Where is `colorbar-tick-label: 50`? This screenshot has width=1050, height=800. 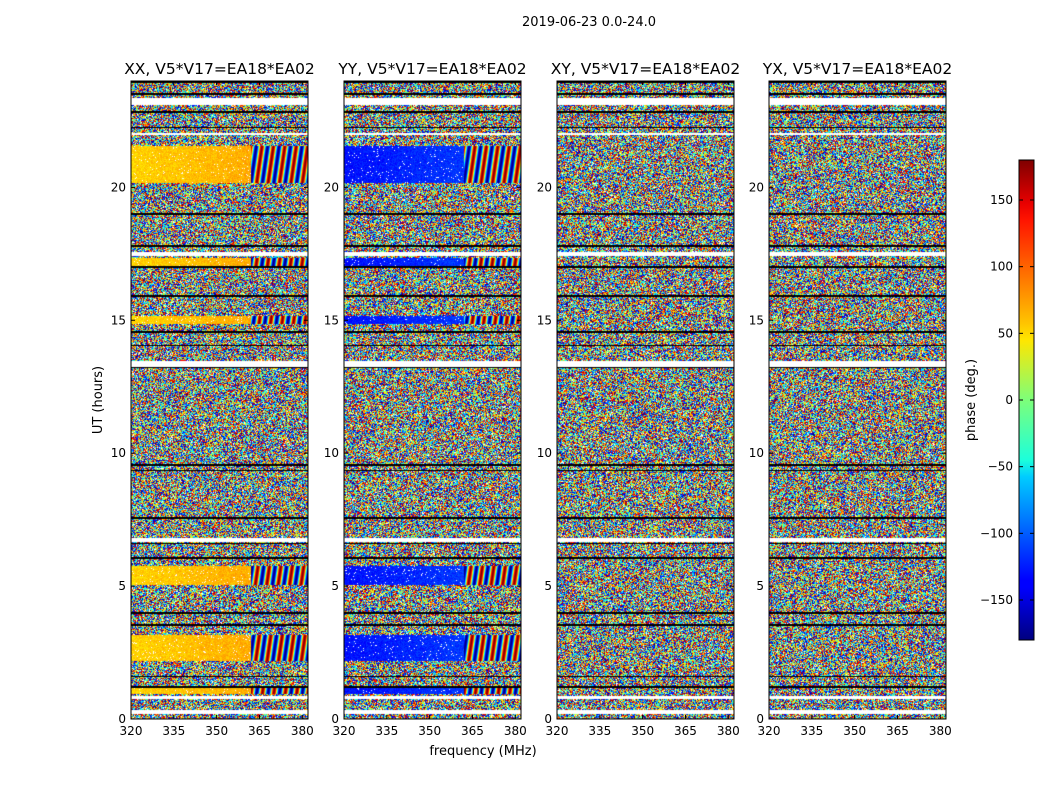 colorbar-tick-label: 50 is located at coordinates (1005, 333).